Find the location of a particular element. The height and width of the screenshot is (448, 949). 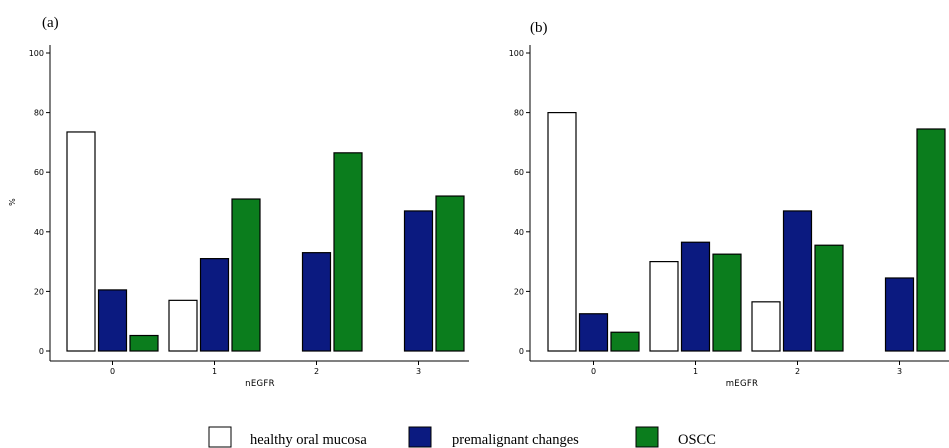

y-axis-title: % is located at coordinates (12, 202).